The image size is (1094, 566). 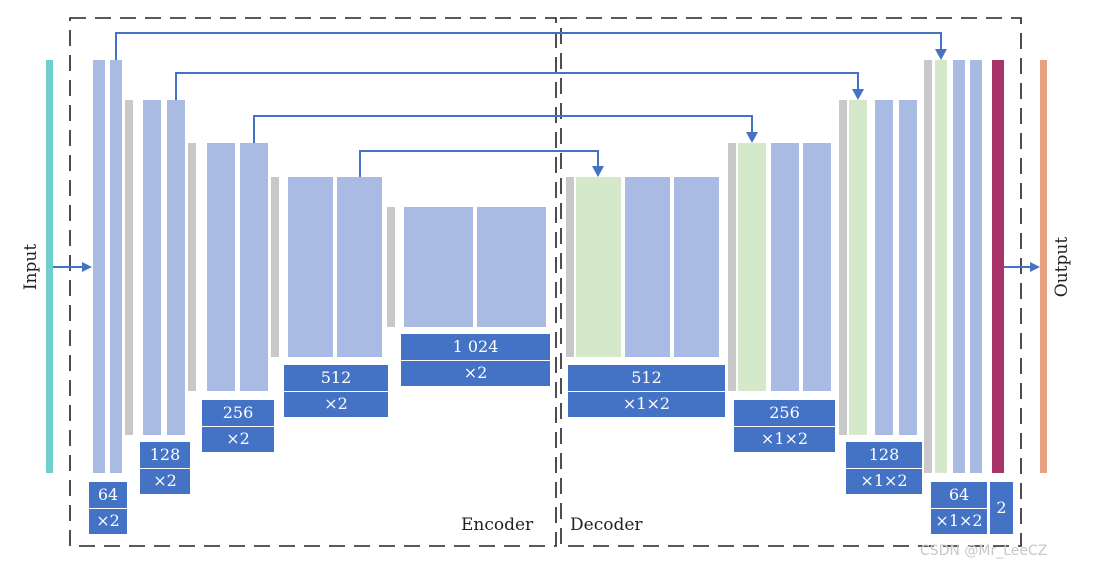 I want to click on output-label: Output, so click(x=1062, y=267).